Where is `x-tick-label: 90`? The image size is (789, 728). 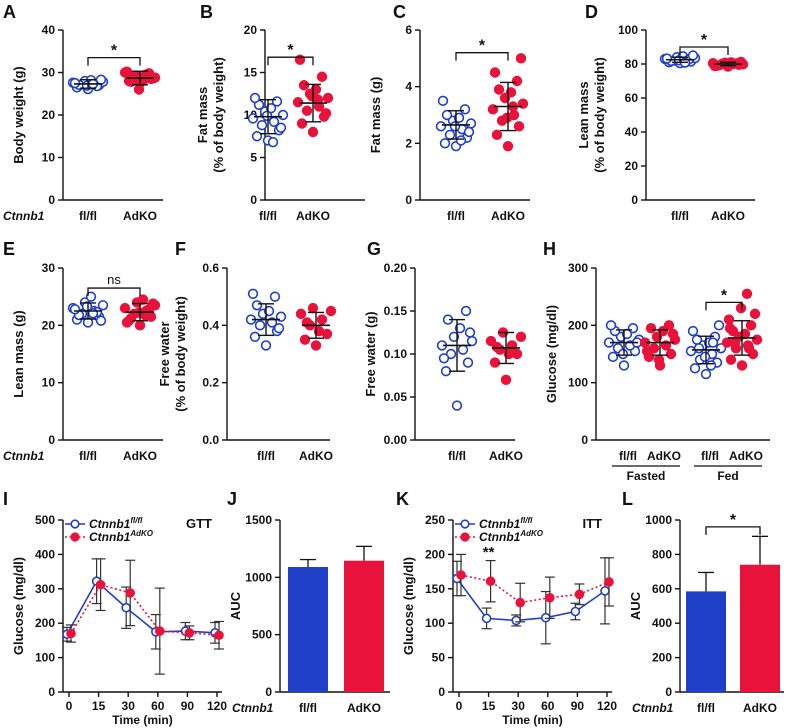
x-tick-label: 90 is located at coordinates (578, 706).